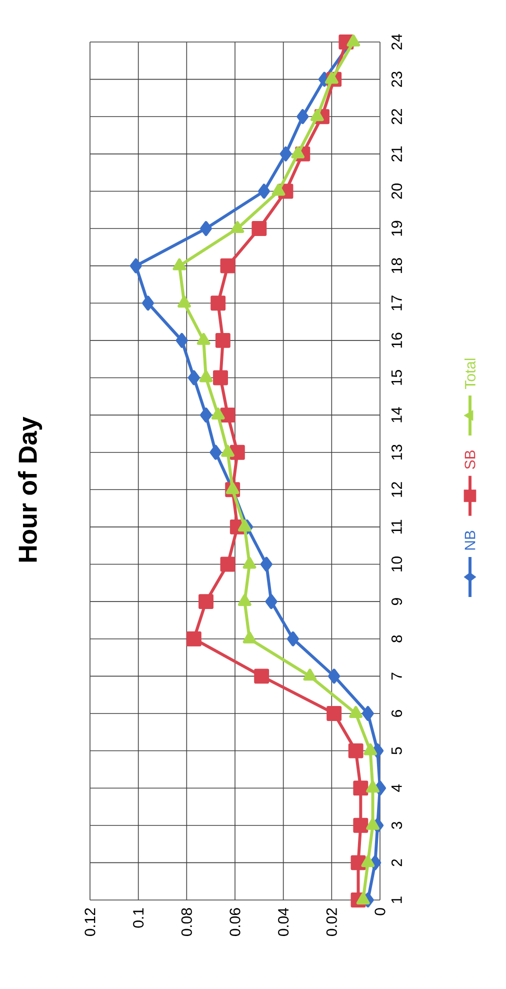 This screenshot has width=506, height=989. What do you see at coordinates (396, 79) in the screenshot?
I see `y-tick-label: 23` at bounding box center [396, 79].